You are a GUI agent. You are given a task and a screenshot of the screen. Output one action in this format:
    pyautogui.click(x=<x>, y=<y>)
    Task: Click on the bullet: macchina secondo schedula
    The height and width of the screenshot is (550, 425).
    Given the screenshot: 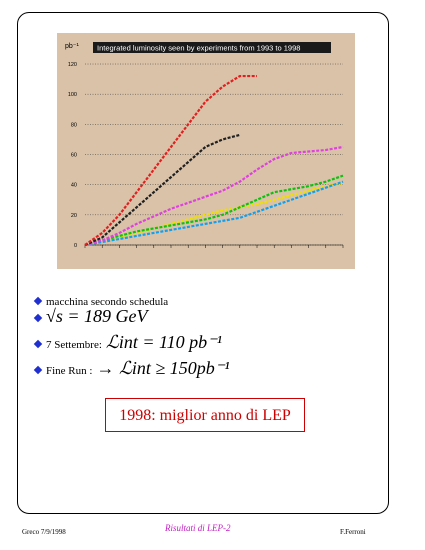 What is the action you would take?
    pyautogui.click(x=101, y=301)
    